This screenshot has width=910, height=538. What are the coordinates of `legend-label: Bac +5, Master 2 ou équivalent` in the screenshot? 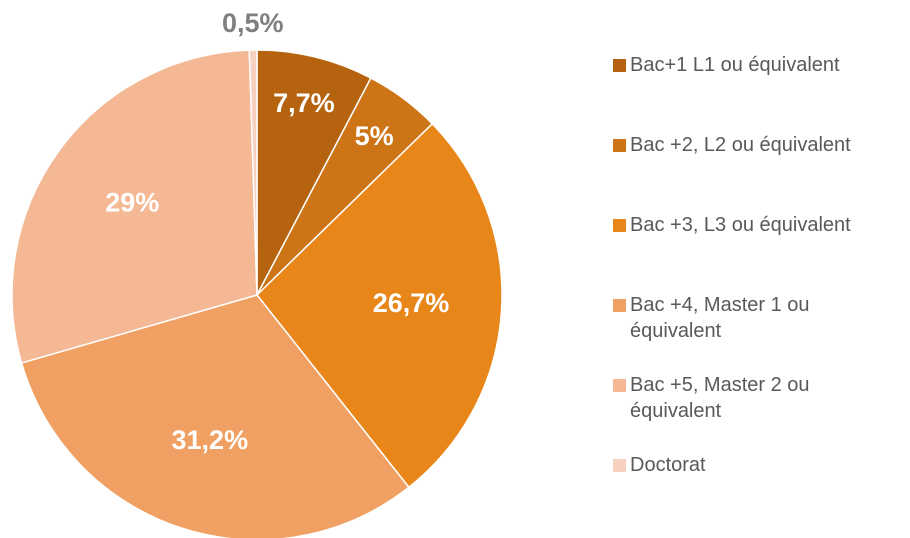 It's located at (720, 398).